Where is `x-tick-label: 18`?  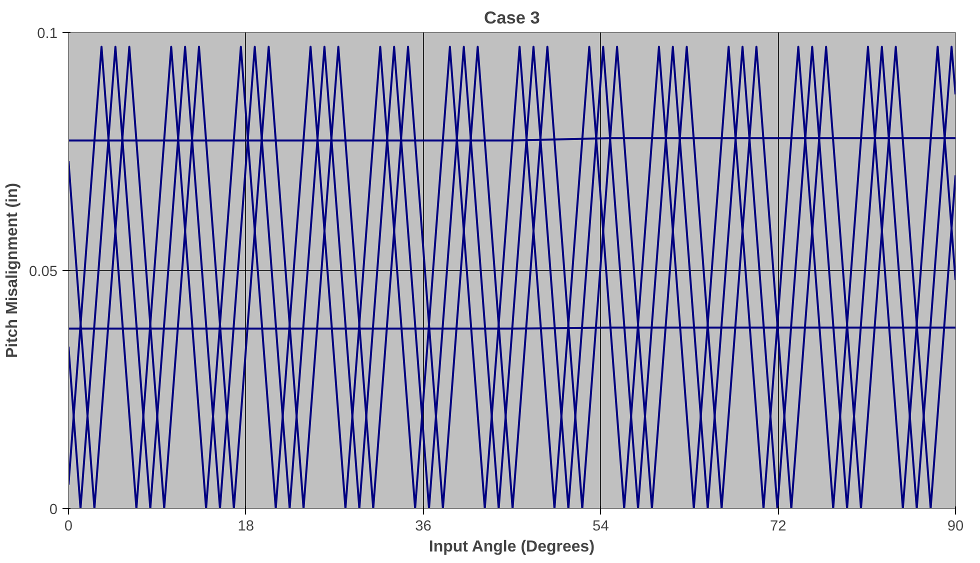 x-tick-label: 18 is located at coordinates (246, 526).